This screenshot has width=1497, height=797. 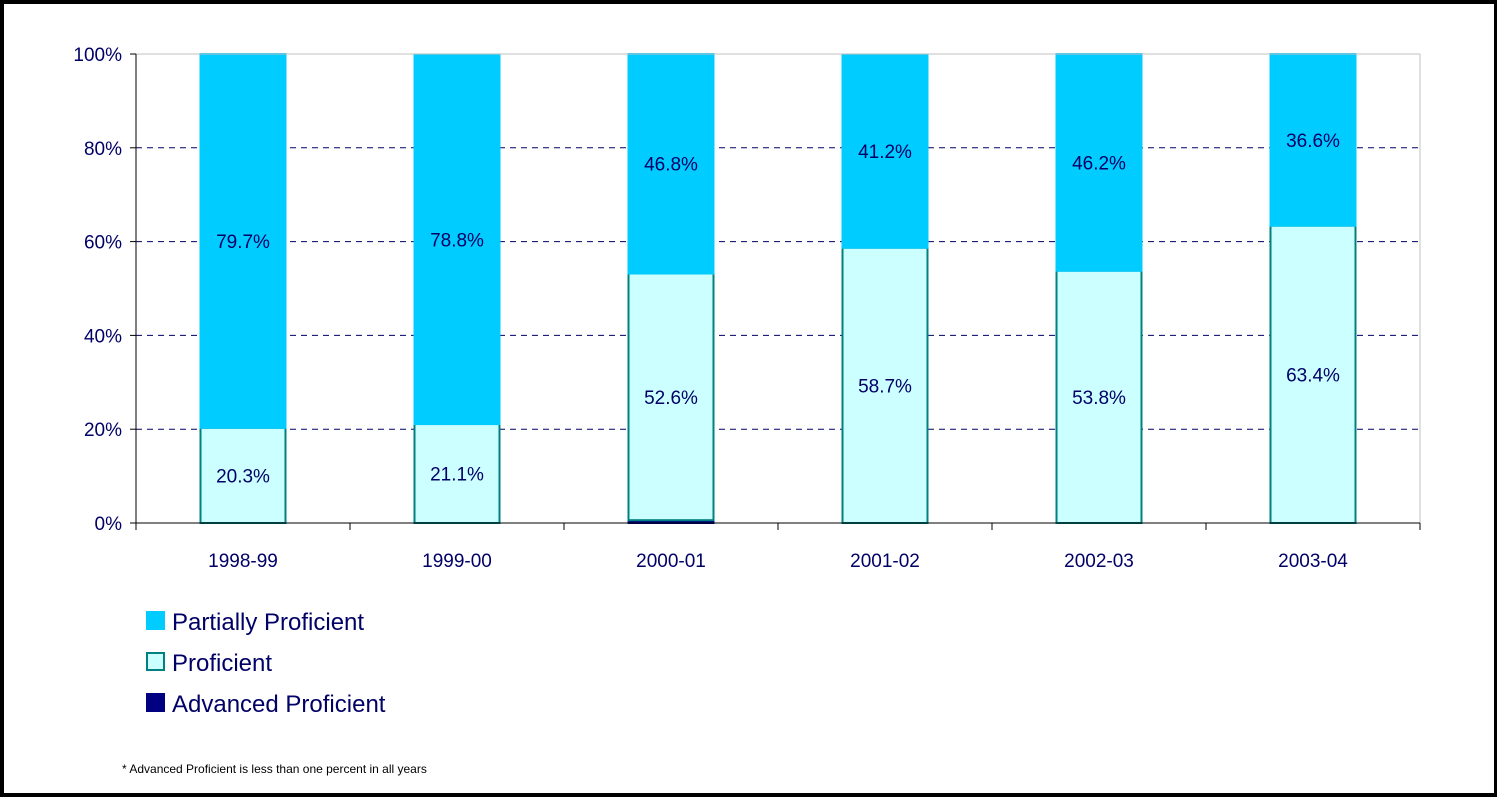 I want to click on data-label: 46.2%, so click(x=1099, y=163).